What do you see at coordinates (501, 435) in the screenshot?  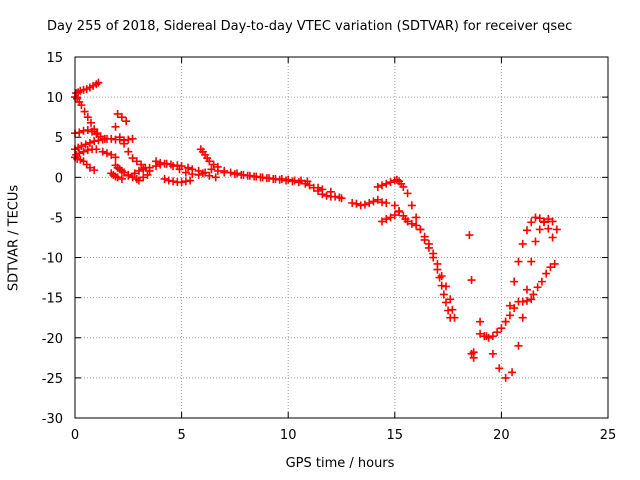 I see `x-tick-label: 20` at bounding box center [501, 435].